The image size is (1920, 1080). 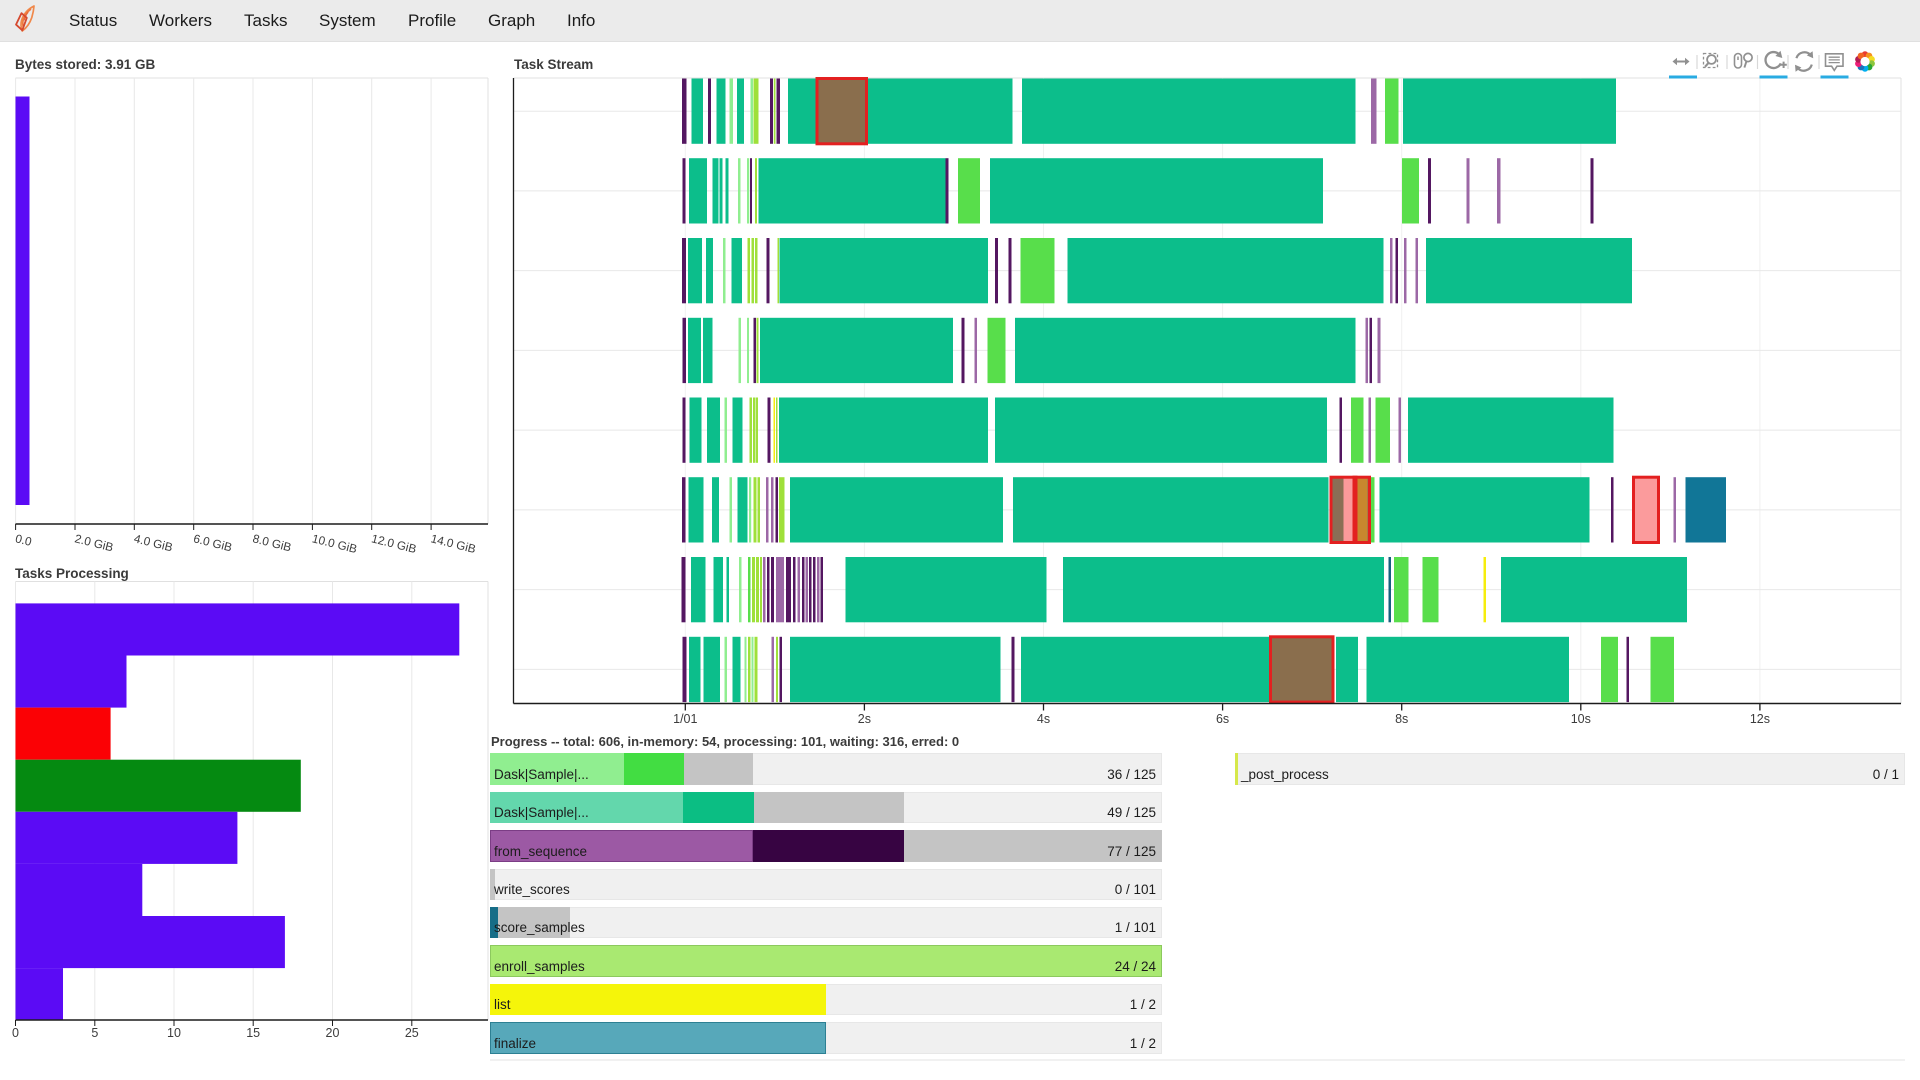 I want to click on svg-text: 5, so click(x=94, y=1033).